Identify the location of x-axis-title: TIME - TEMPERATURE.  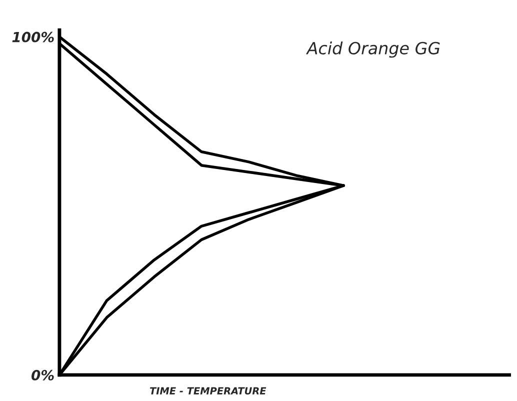
(208, 391).